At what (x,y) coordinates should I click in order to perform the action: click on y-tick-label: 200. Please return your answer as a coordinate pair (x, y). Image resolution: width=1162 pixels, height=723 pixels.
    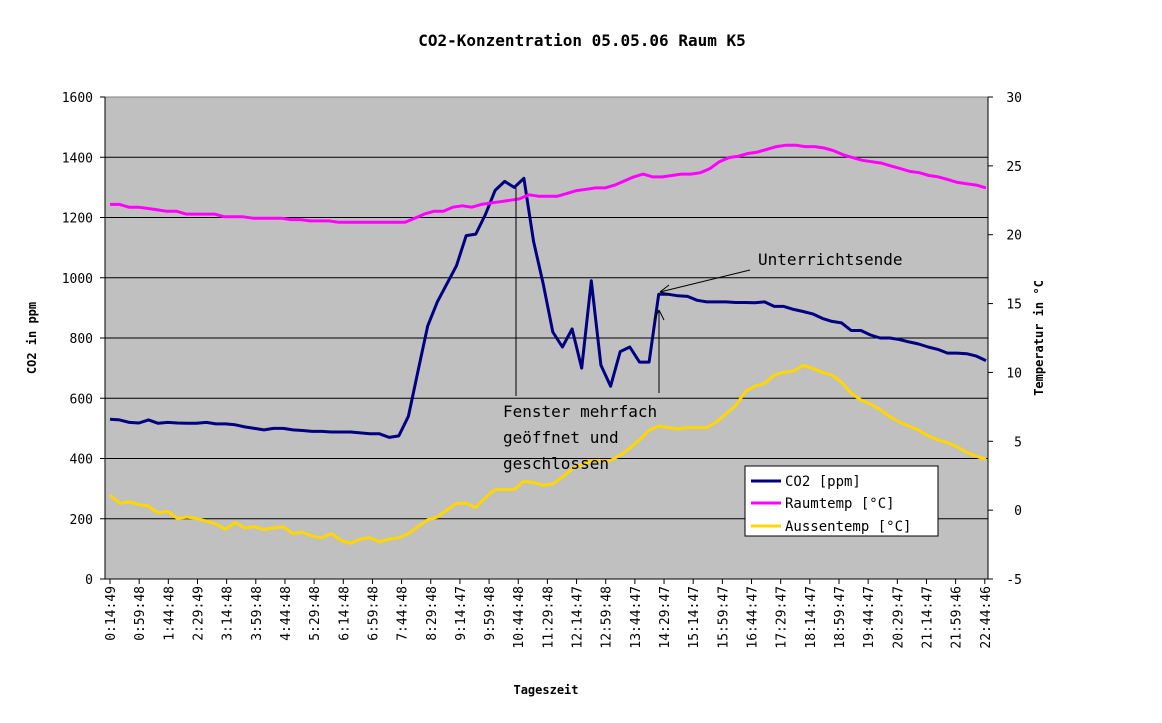
    Looking at the image, I should click on (81, 520).